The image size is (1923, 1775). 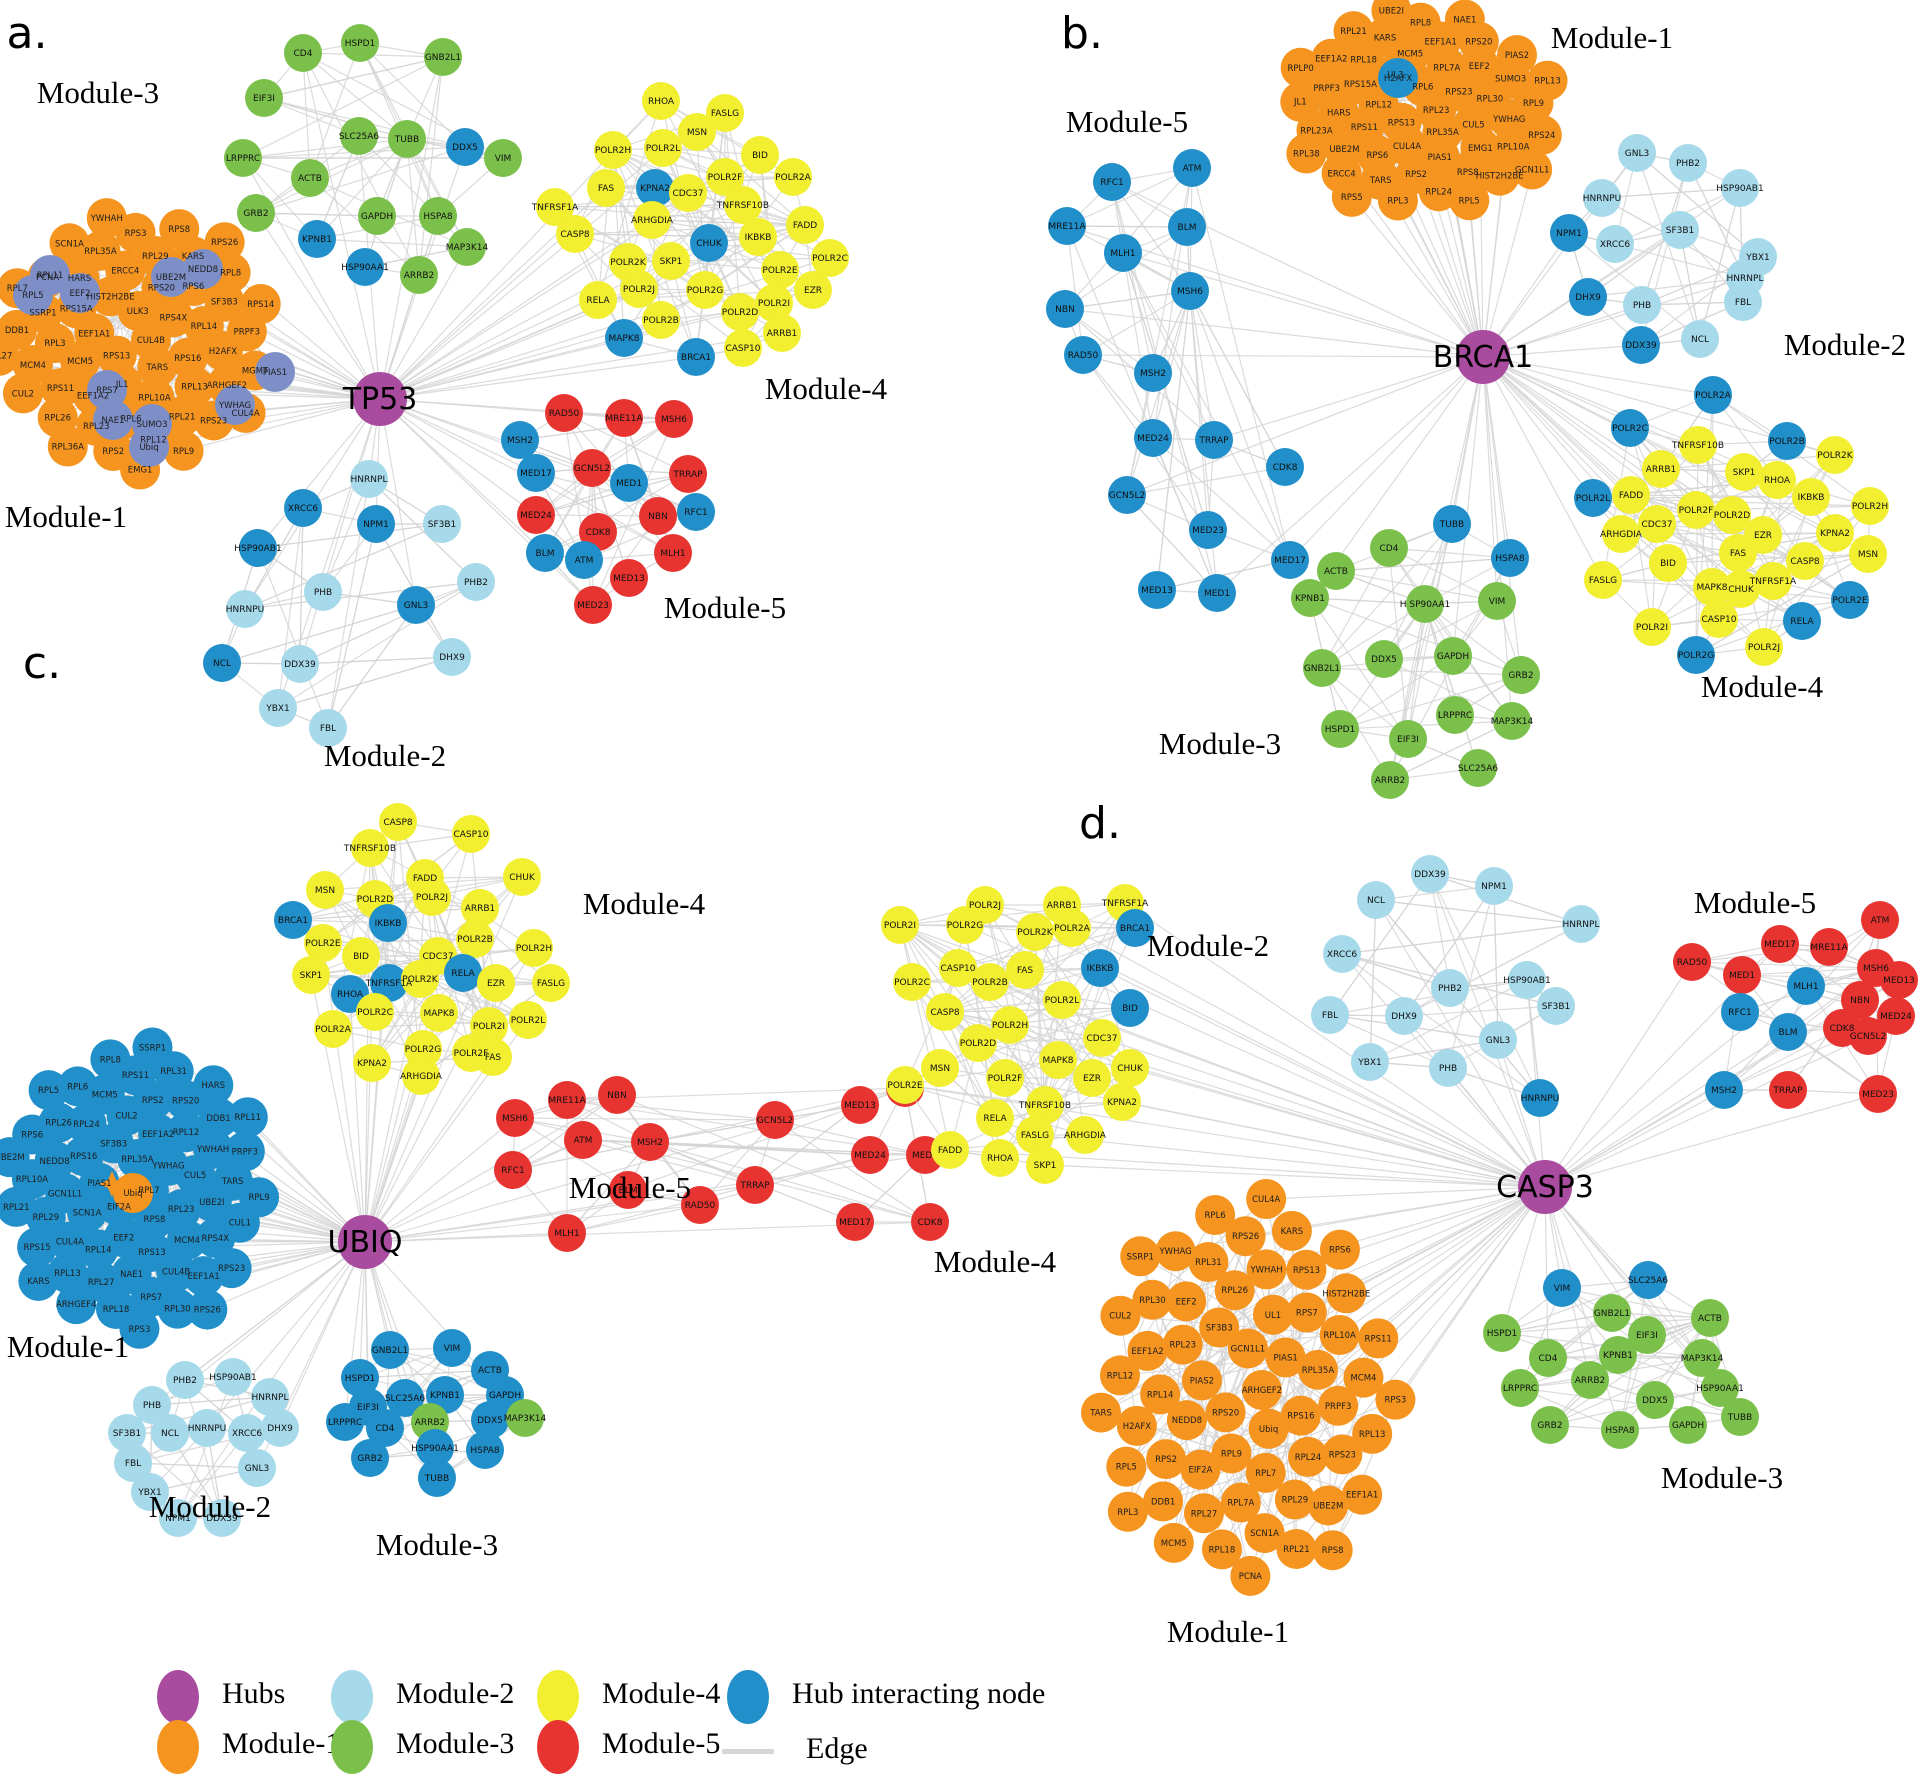 What do you see at coordinates (1469, 201) in the screenshot?
I see `node-label-b-rpl5: RPL5` at bounding box center [1469, 201].